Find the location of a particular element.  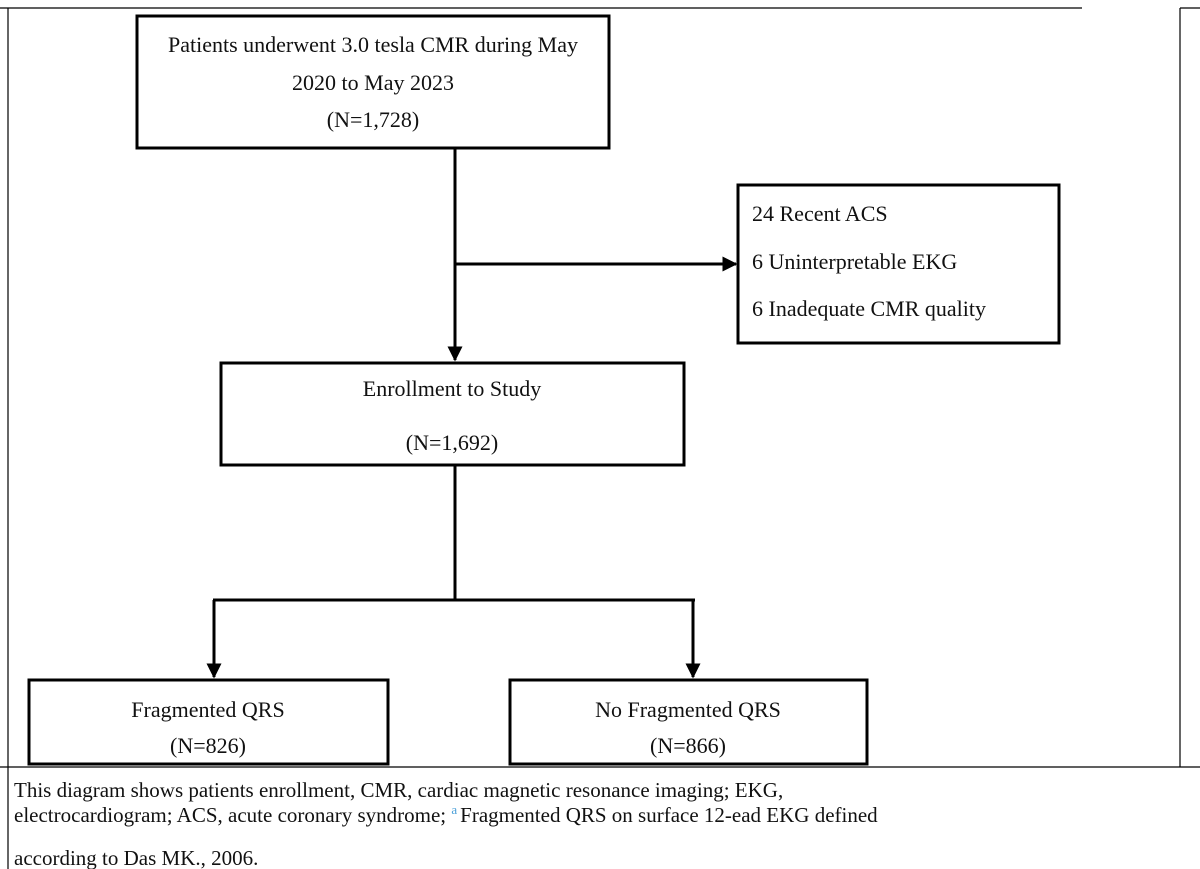

box-text: (N=1,728) is located at coordinates (373, 119).